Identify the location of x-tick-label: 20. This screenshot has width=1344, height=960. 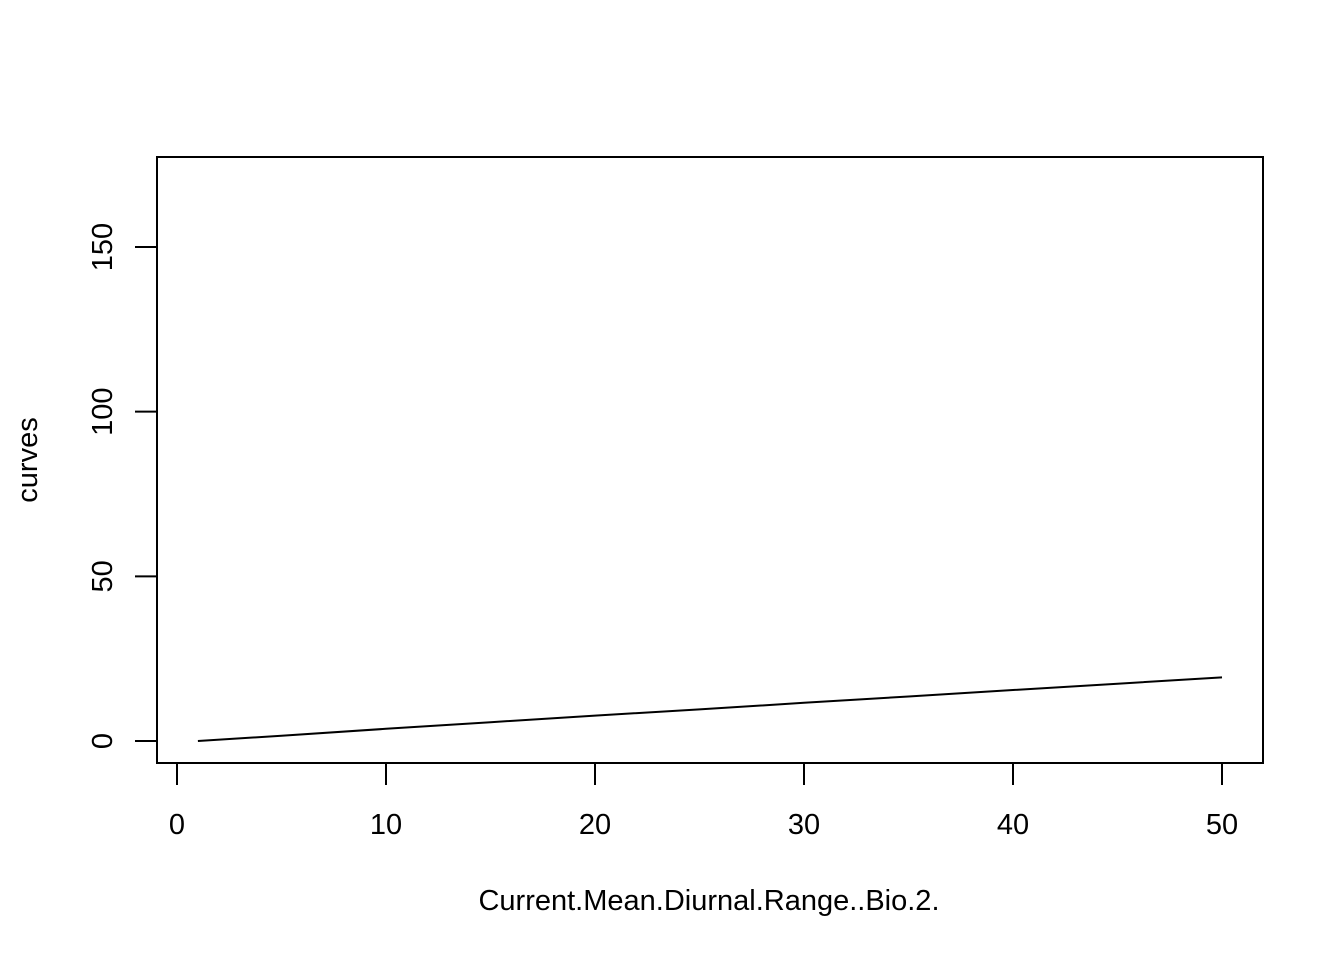
(595, 825).